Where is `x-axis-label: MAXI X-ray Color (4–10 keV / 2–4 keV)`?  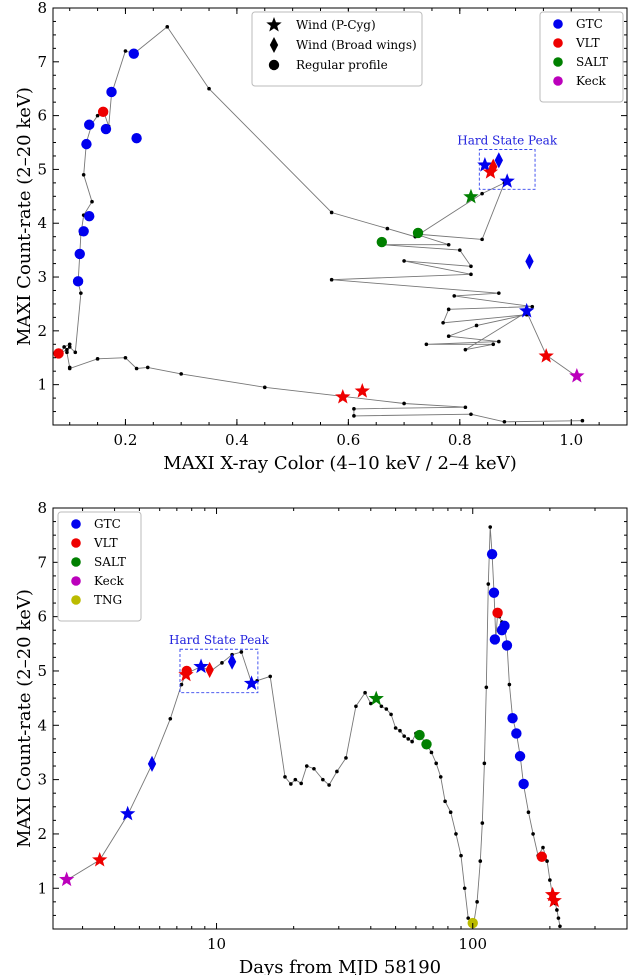 x-axis-label: MAXI X-ray Color (4–10 keV / 2–4 keV) is located at coordinates (339, 463).